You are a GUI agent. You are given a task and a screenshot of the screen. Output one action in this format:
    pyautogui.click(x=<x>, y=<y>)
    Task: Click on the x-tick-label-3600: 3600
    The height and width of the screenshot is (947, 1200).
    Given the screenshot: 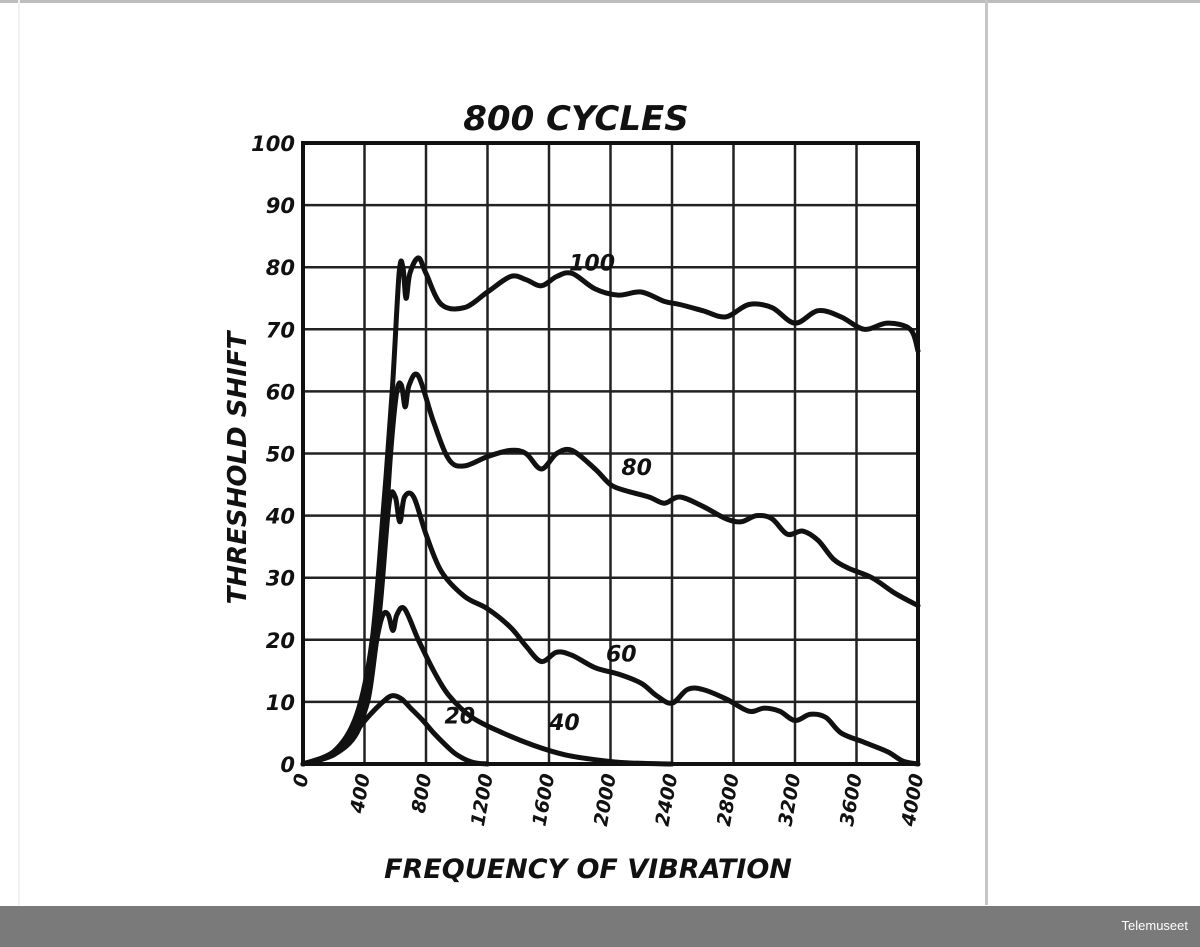 What is the action you would take?
    pyautogui.click(x=851, y=800)
    